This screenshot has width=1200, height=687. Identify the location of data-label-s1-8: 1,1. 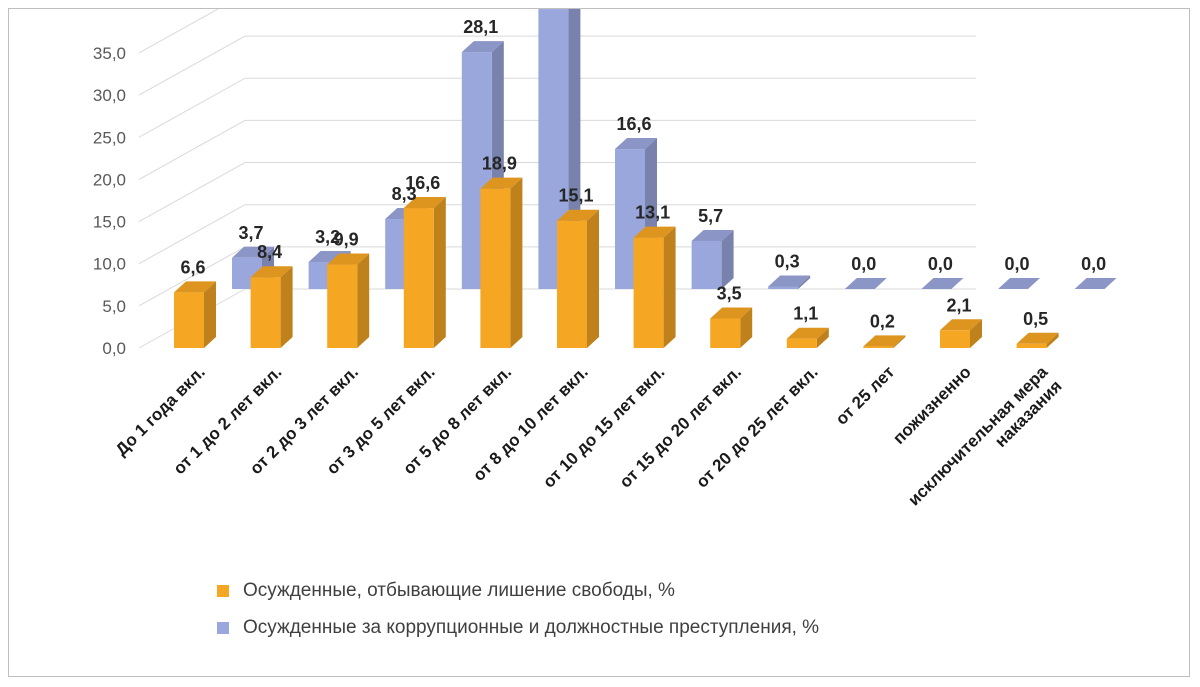
(805, 314).